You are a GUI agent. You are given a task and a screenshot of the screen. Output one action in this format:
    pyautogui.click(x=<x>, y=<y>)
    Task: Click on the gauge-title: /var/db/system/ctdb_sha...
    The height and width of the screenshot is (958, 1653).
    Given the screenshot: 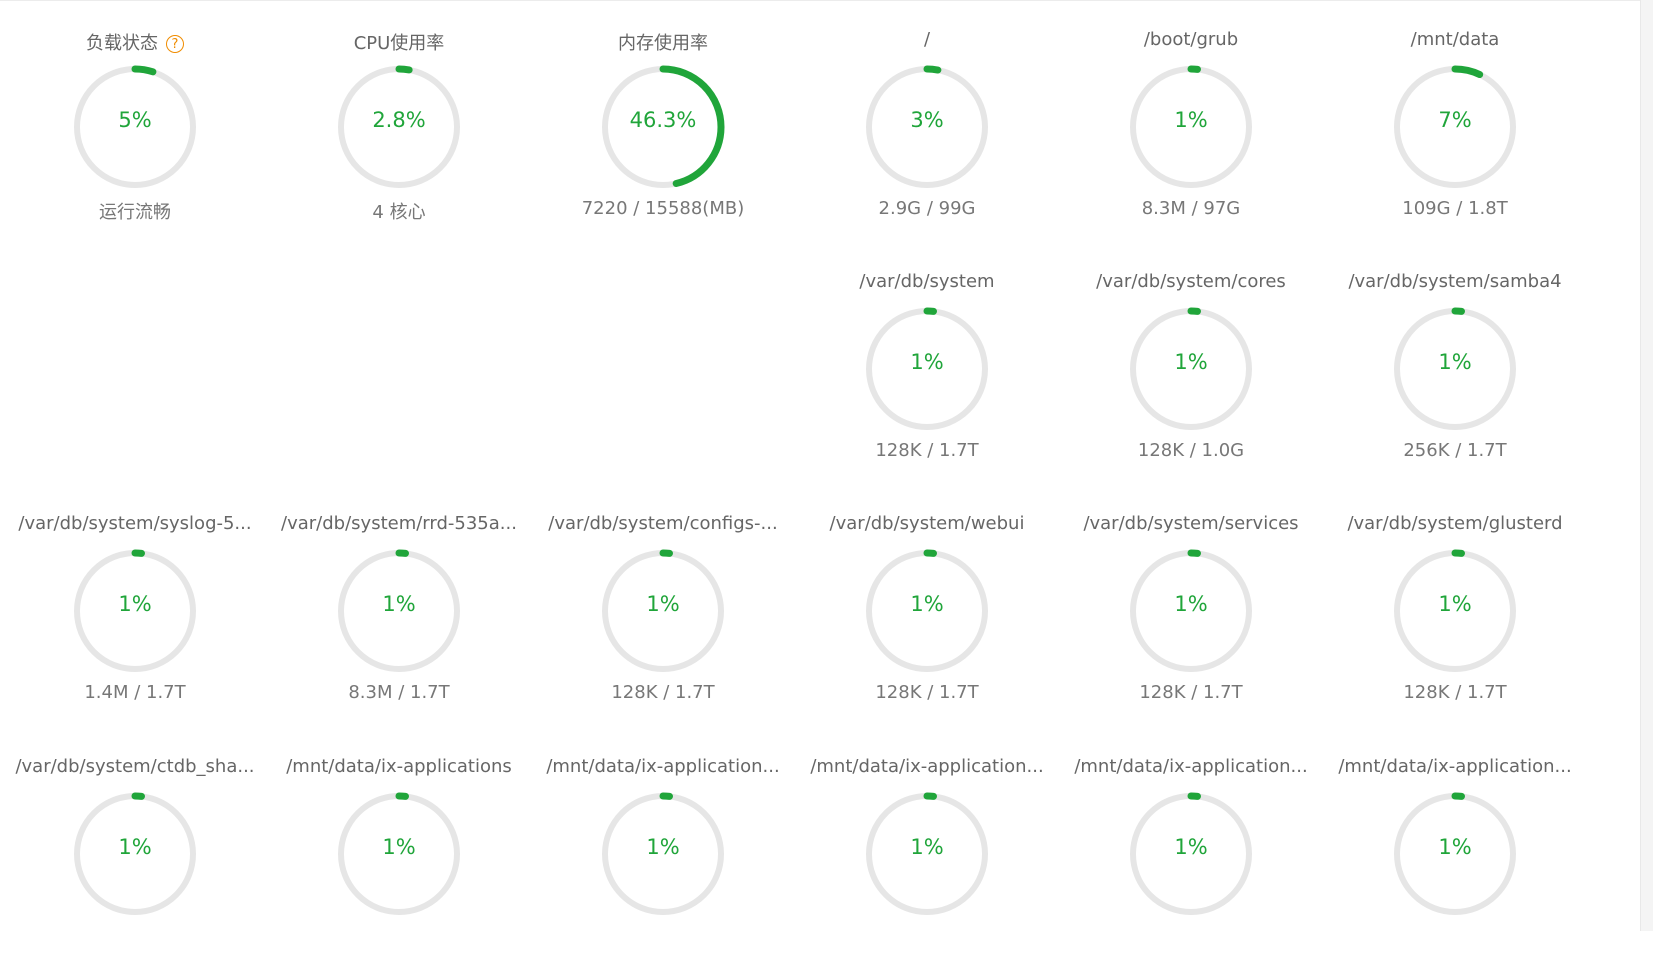 What is the action you would take?
    pyautogui.click(x=135, y=766)
    